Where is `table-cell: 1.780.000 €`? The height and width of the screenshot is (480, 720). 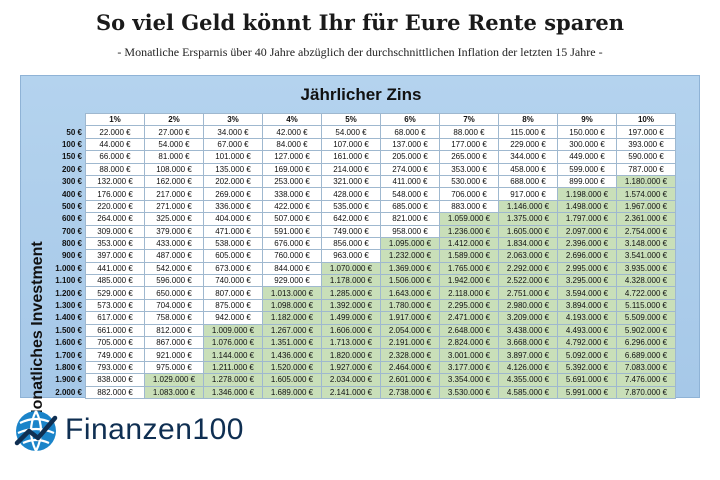
table-cell: 1.780.000 € is located at coordinates (410, 305).